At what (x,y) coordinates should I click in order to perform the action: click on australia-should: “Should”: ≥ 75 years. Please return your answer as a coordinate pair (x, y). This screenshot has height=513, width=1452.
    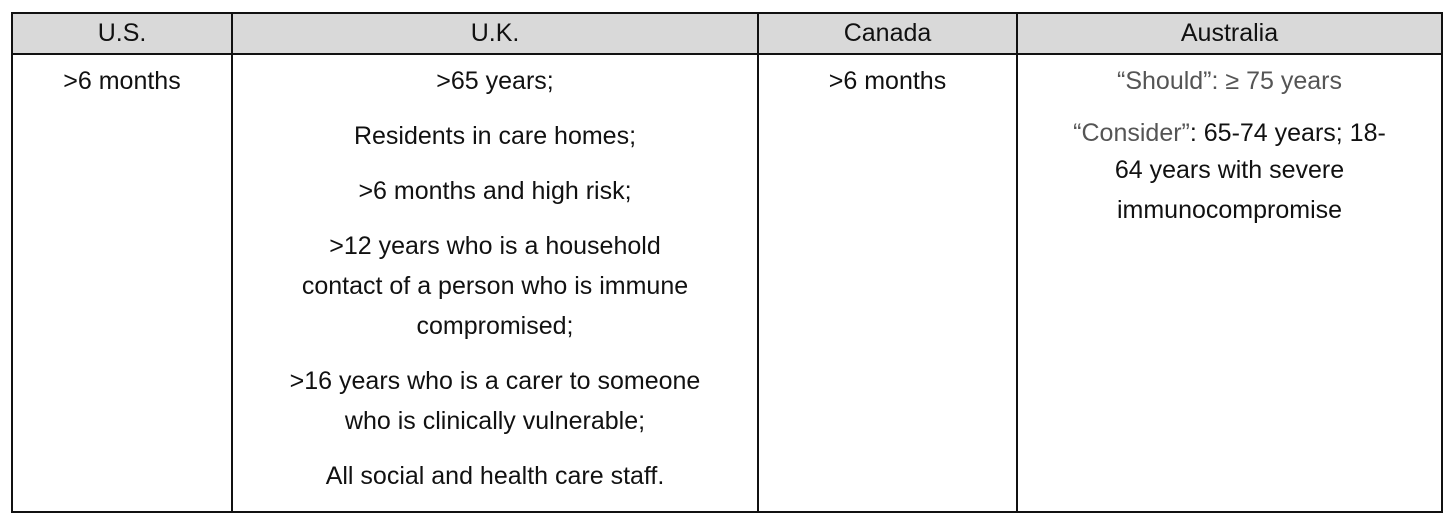
    Looking at the image, I should click on (1229, 81).